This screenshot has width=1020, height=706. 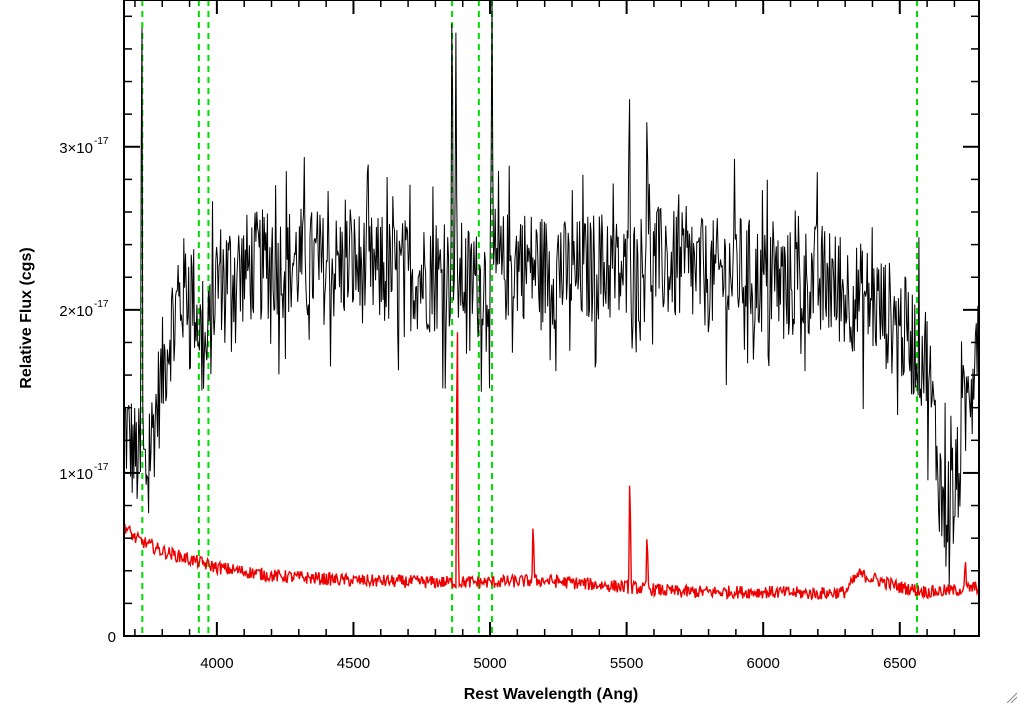 What do you see at coordinates (76, 148) in the screenshot?
I see `y-tick-label-3: 3×10` at bounding box center [76, 148].